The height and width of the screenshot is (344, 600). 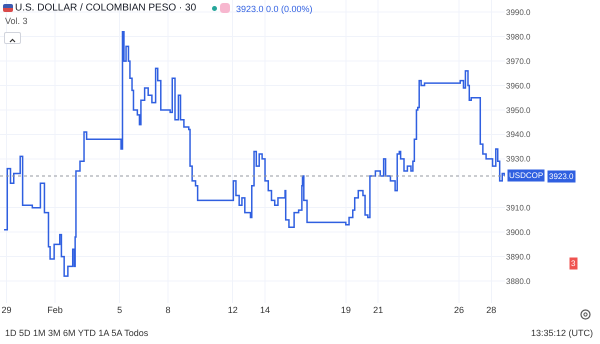 I want to click on y-tick-label: 3910.0, so click(x=519, y=208).